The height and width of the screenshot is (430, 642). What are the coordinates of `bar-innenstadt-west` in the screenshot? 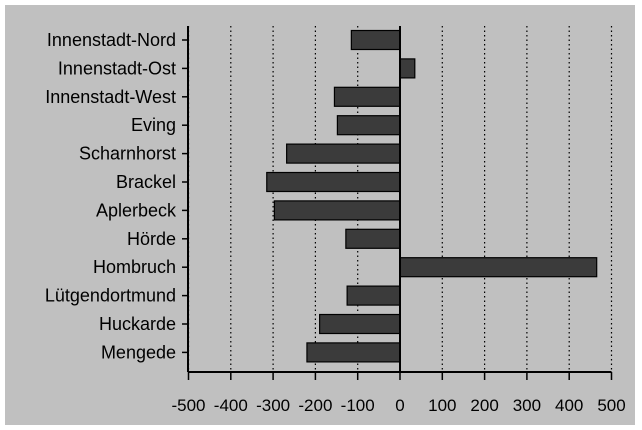 It's located at (367, 96).